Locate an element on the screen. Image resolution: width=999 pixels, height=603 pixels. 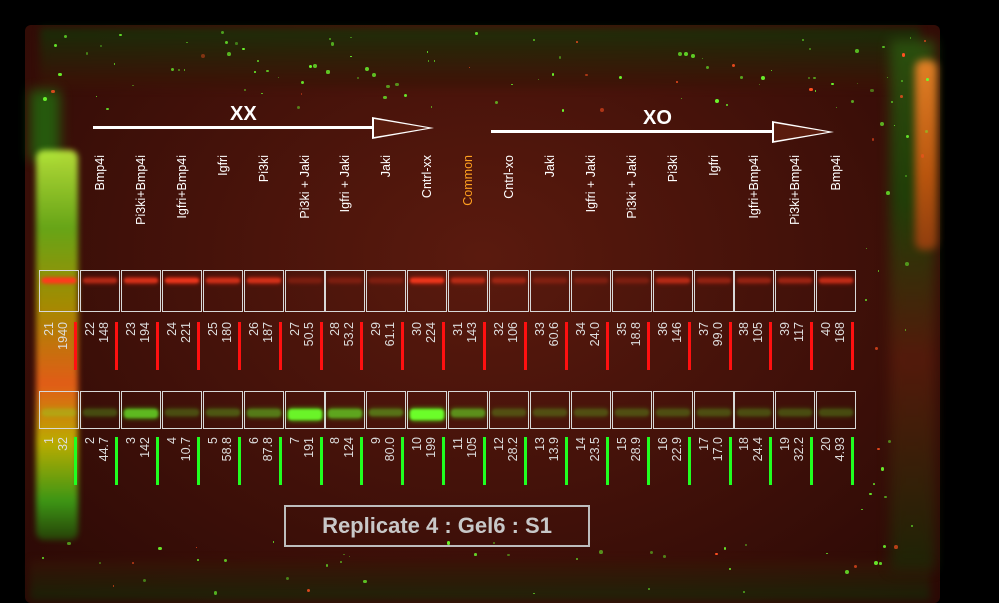
band-value: 28.2 is located at coordinates (513, 449).